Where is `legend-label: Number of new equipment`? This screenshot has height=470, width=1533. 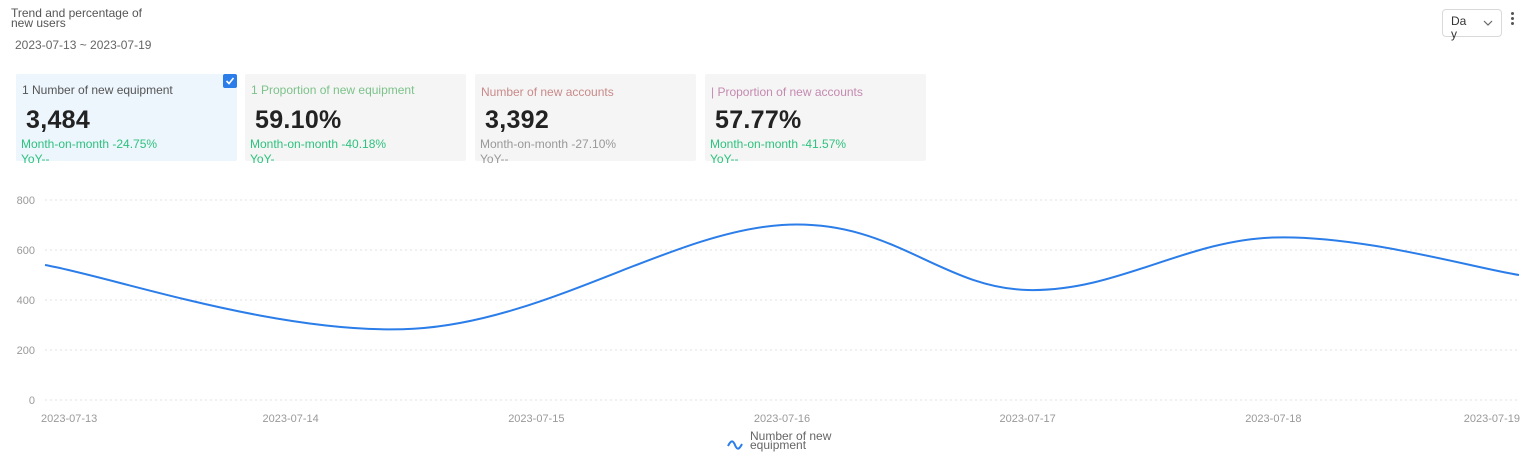 legend-label: Number of new equipment is located at coordinates (791, 440).